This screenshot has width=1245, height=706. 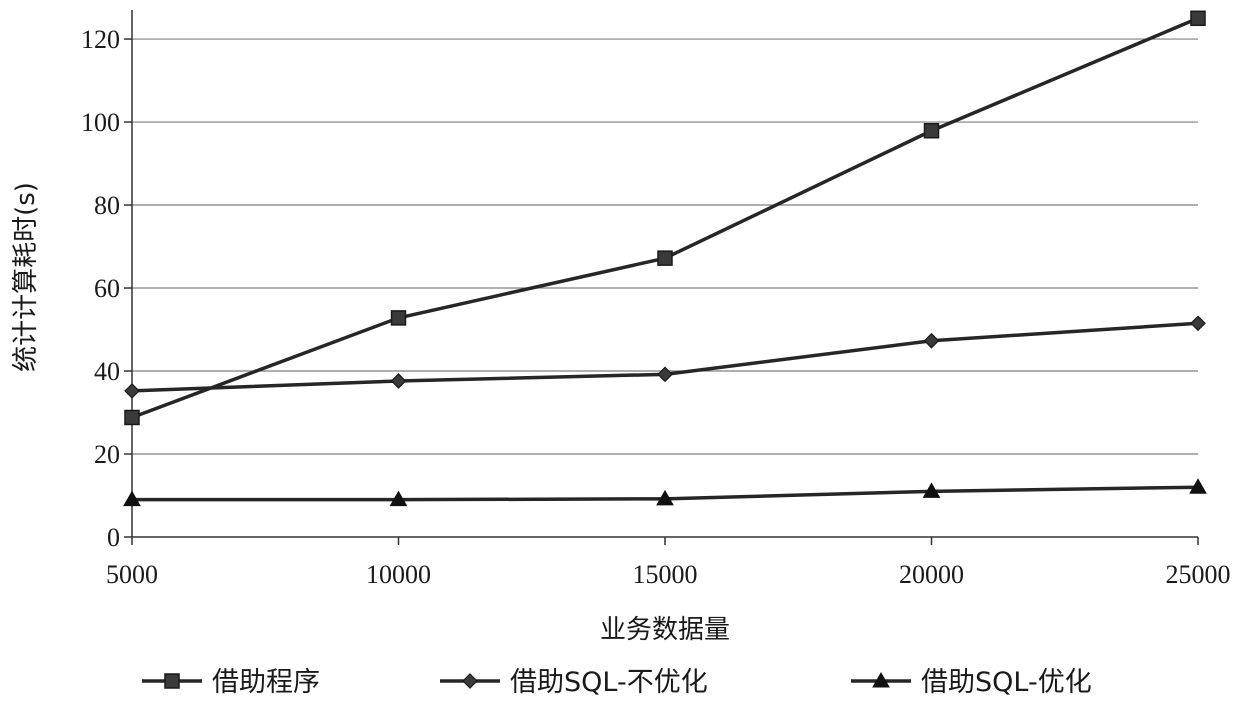 I want to click on x-tick-label-10000: 10000, so click(x=398, y=574).